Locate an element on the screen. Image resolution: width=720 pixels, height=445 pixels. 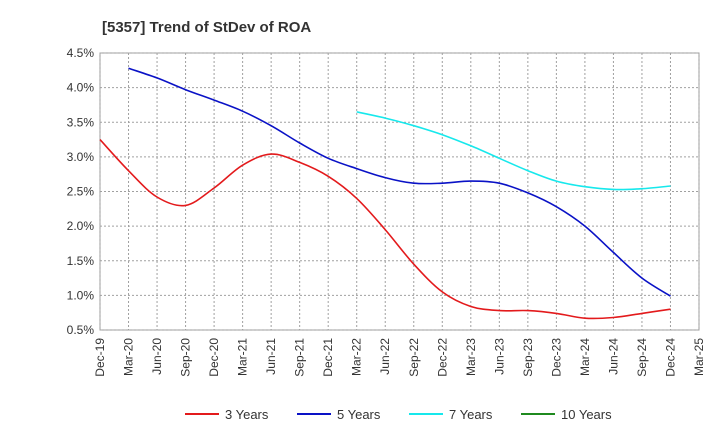
x-tick-label: Jun-21 is located at coordinates (271, 356).